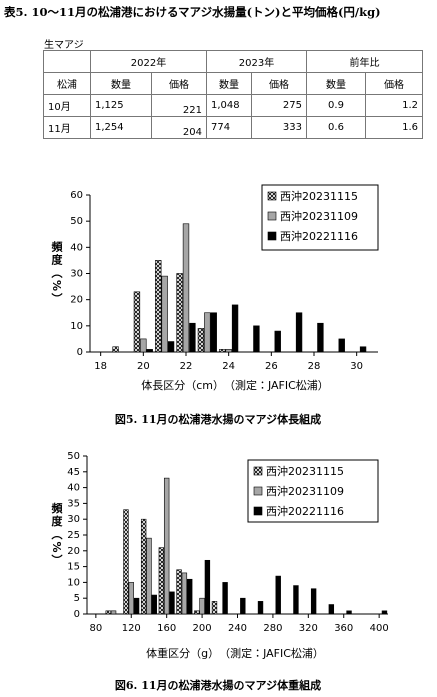 The width and height of the screenshot is (437, 697). What do you see at coordinates (235, 385) in the screenshot?
I see `x-axis-label: 体長区分（cm） （測定：JAFIC松浦）` at bounding box center [235, 385].